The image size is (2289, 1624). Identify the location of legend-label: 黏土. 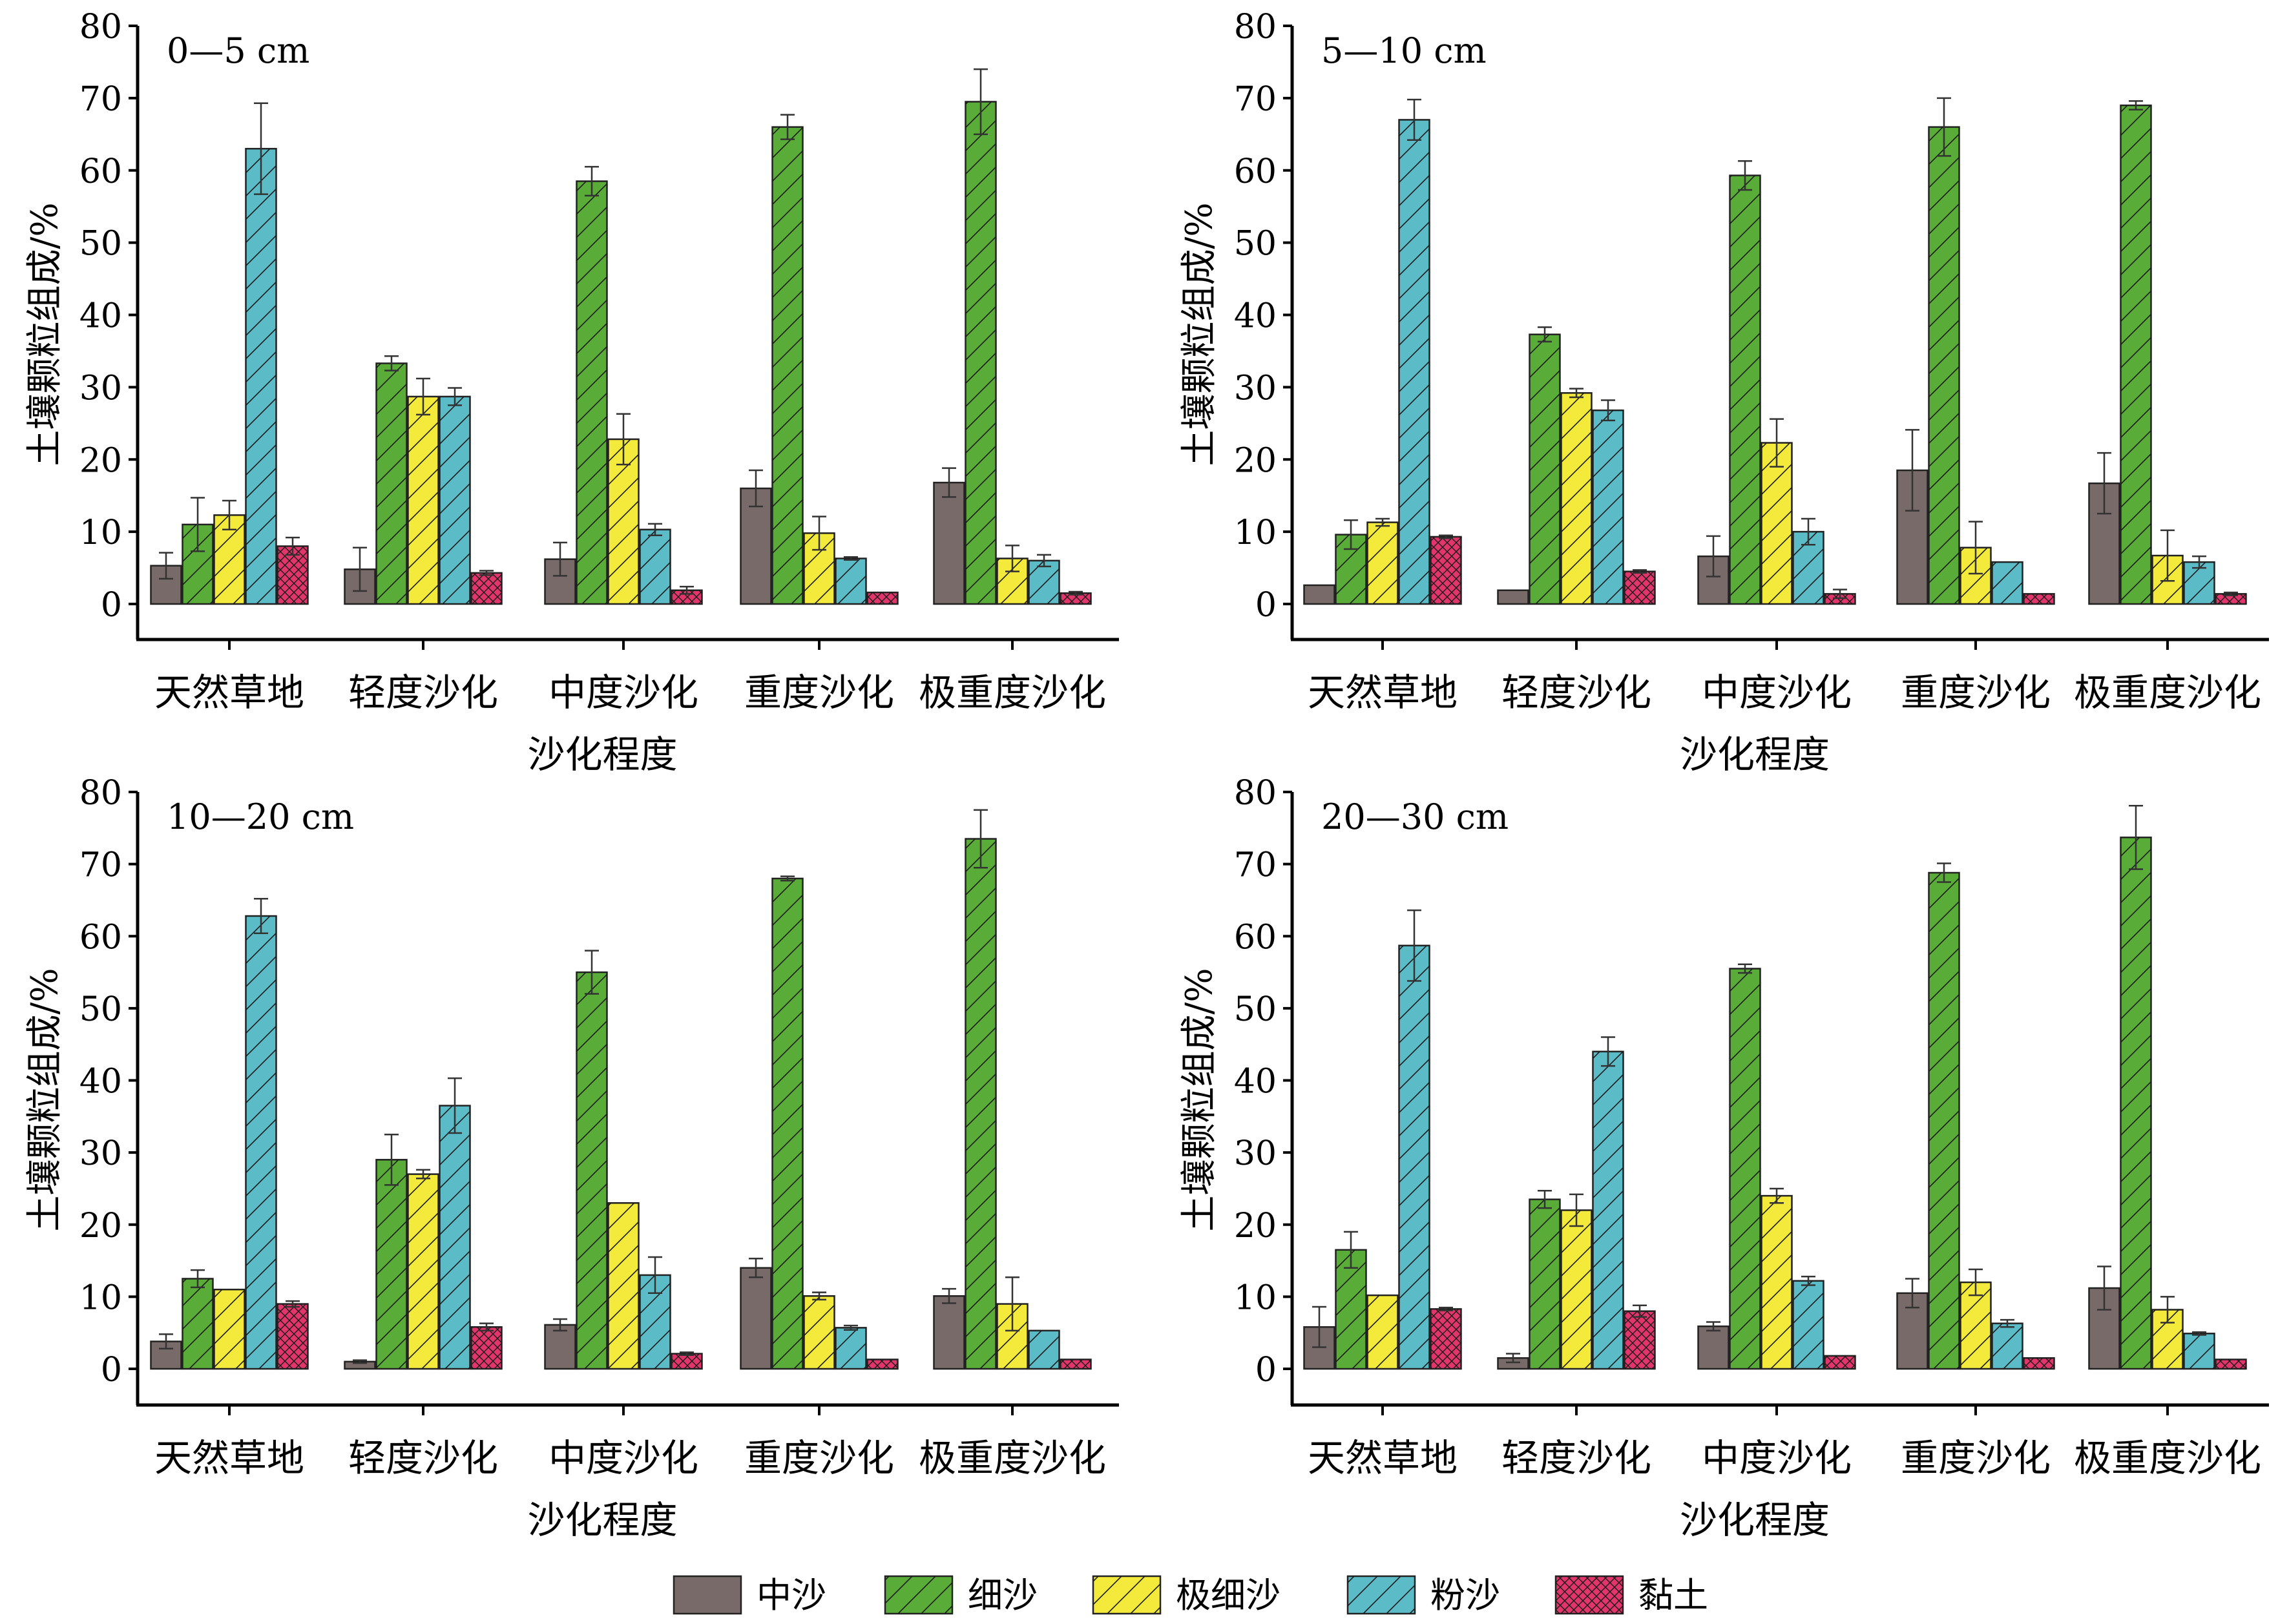
(1673, 1595).